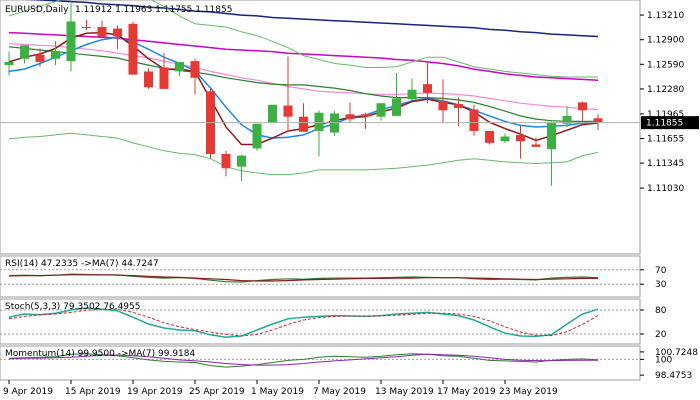 The height and width of the screenshot is (400, 700). Describe the element at coordinates (664, 124) in the screenshot. I see `current-price-value: 1.11855` at that location.